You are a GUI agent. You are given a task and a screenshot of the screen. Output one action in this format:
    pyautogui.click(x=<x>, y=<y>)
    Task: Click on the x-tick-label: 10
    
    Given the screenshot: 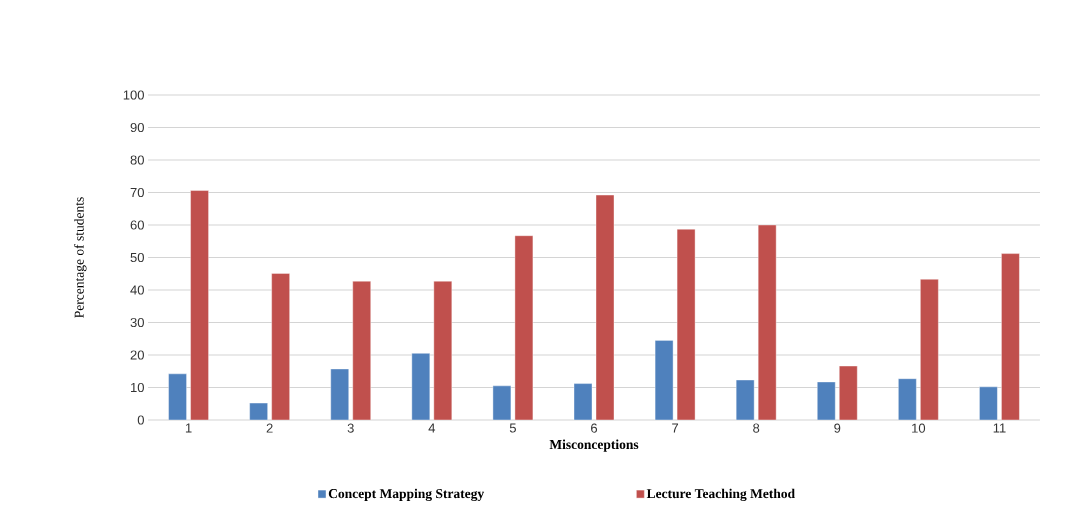 What is the action you would take?
    pyautogui.click(x=919, y=428)
    